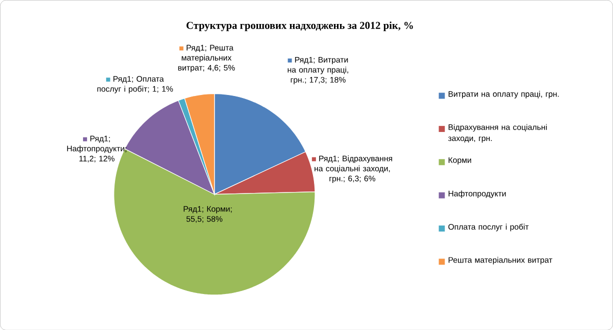 This screenshot has height=330, width=613. What do you see at coordinates (460, 160) in the screenshot?
I see `legend-label: Корми` at bounding box center [460, 160].